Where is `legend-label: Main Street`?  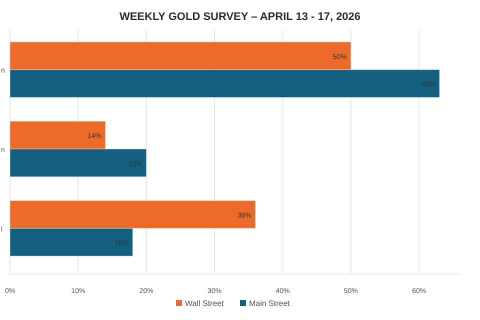 legend-label: Main Street is located at coordinates (270, 303).